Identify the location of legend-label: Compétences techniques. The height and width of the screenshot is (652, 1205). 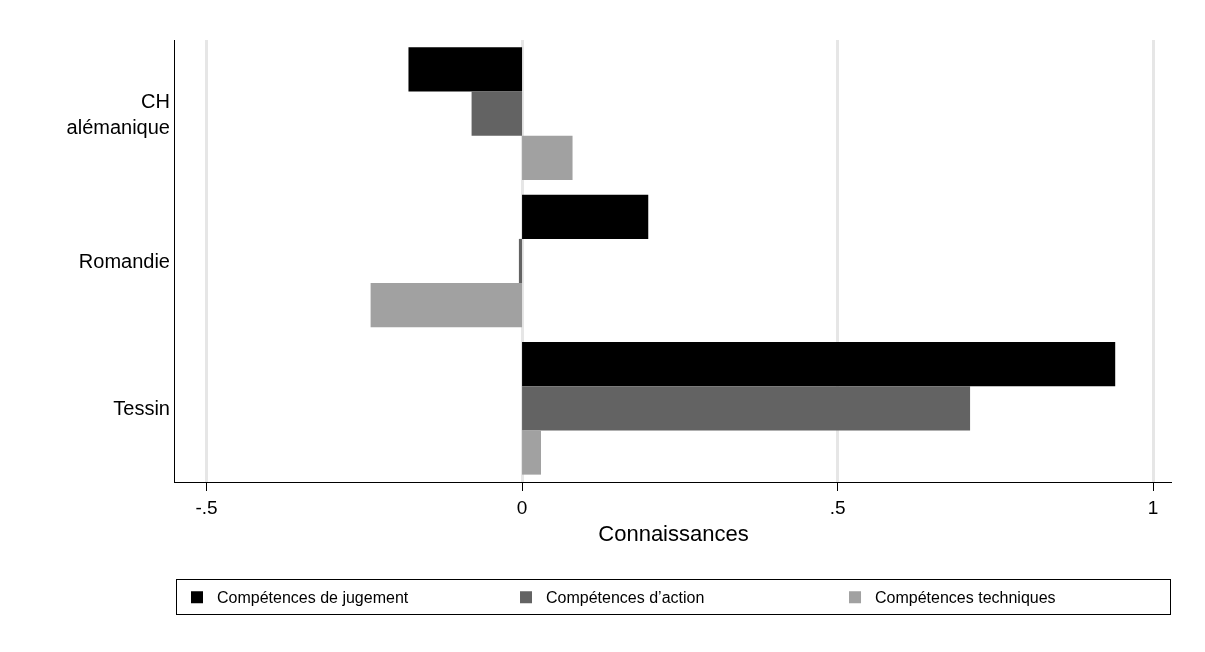
(965, 598).